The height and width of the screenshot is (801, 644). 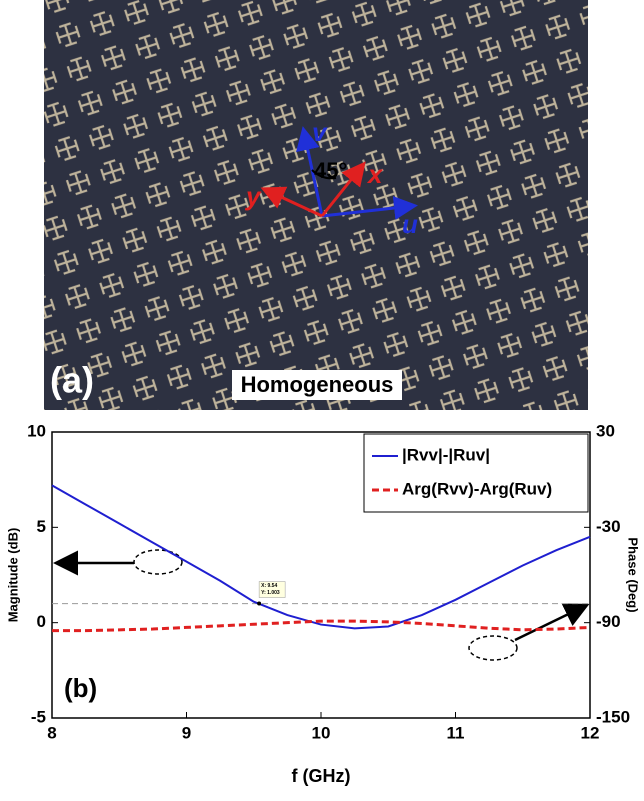 I want to click on y-tick-label: 5, so click(x=41, y=526).